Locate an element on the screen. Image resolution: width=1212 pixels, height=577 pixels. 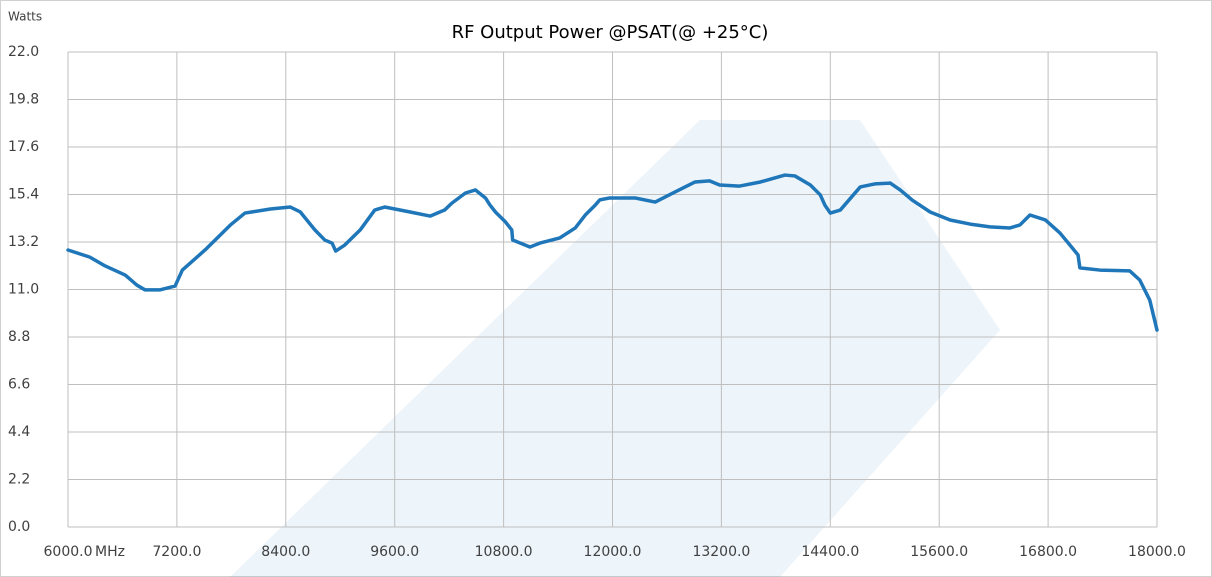
x-tick-label: 7200.0 is located at coordinates (176, 552).